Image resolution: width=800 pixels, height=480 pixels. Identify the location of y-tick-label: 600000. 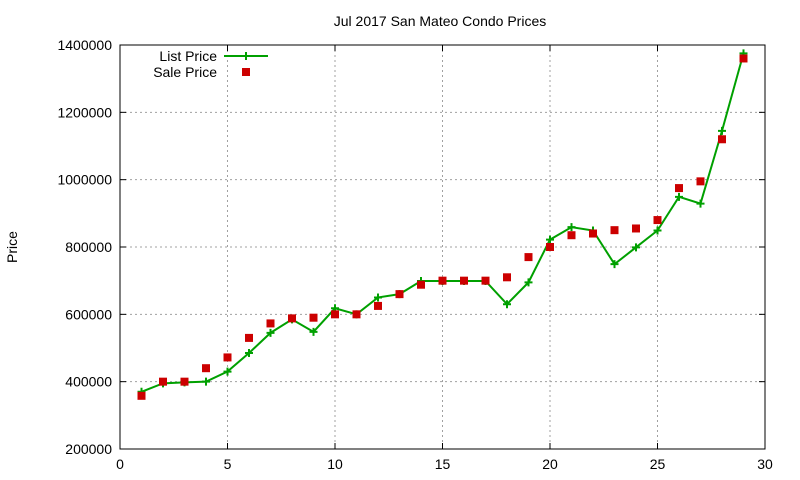
(88, 314).